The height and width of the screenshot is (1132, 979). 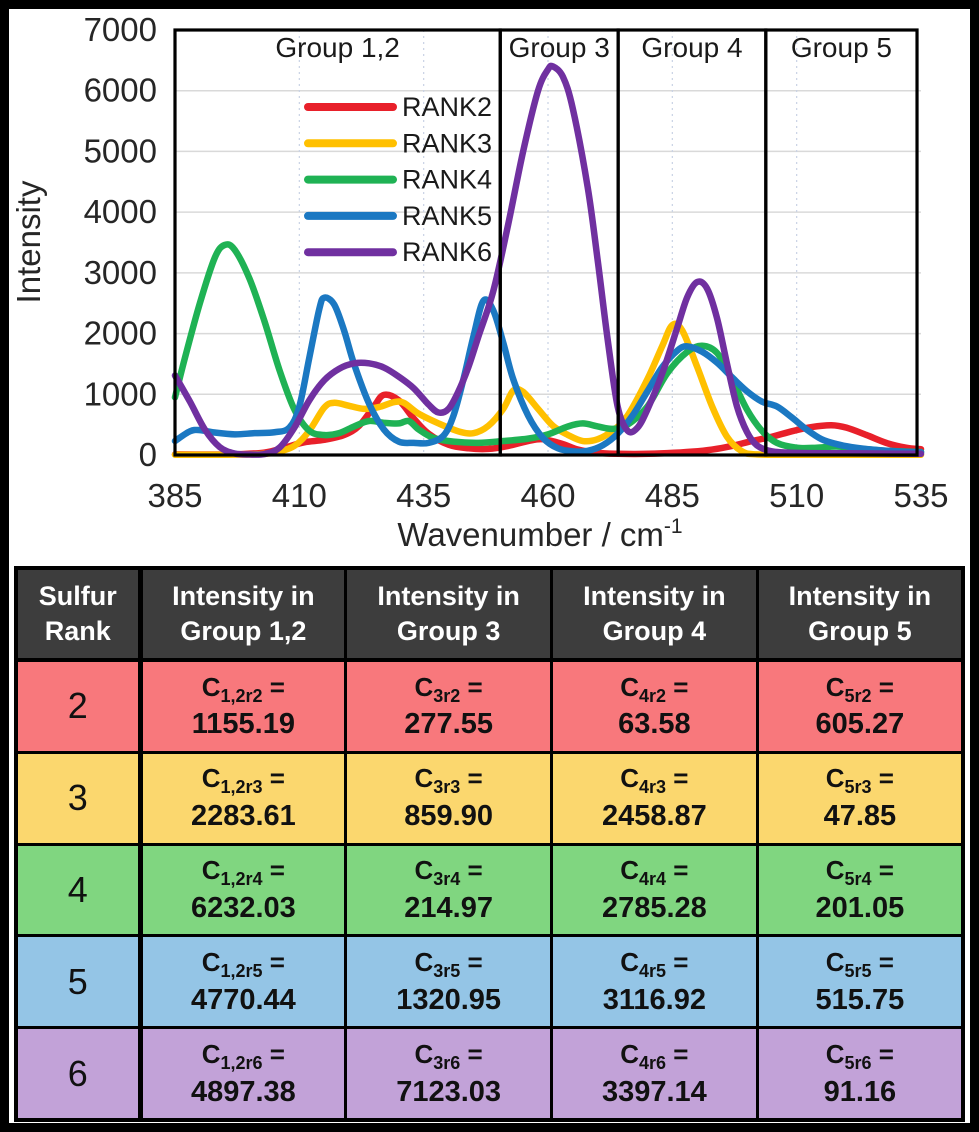 What do you see at coordinates (448, 982) in the screenshot?
I see `cell-group-3-rank-5: C3r5 = 1320.95` at bounding box center [448, 982].